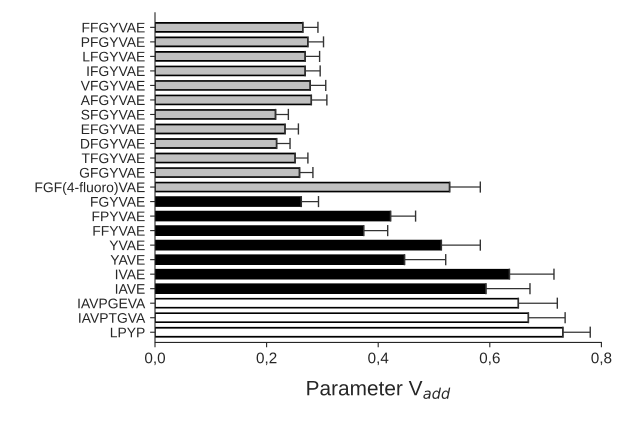 The width and height of the screenshot is (620, 428). I want to click on y-tick-label: FPYVAE, so click(118, 217).